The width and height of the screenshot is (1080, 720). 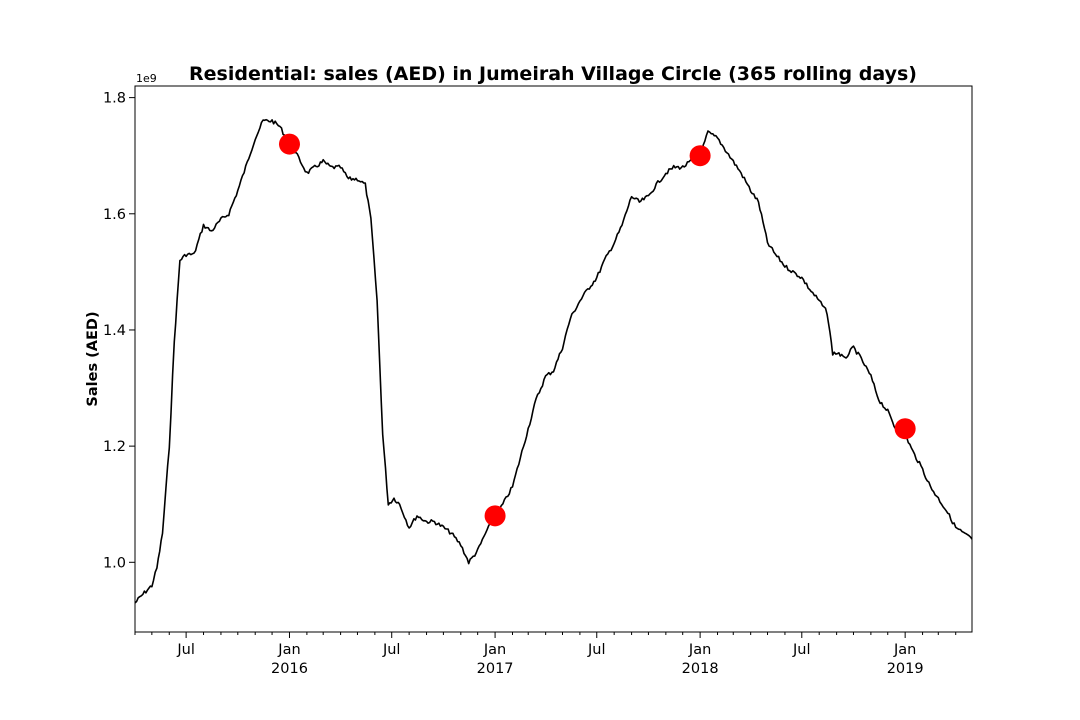 What do you see at coordinates (114, 215) in the screenshot?
I see `y-tick-label: 1.6` at bounding box center [114, 215].